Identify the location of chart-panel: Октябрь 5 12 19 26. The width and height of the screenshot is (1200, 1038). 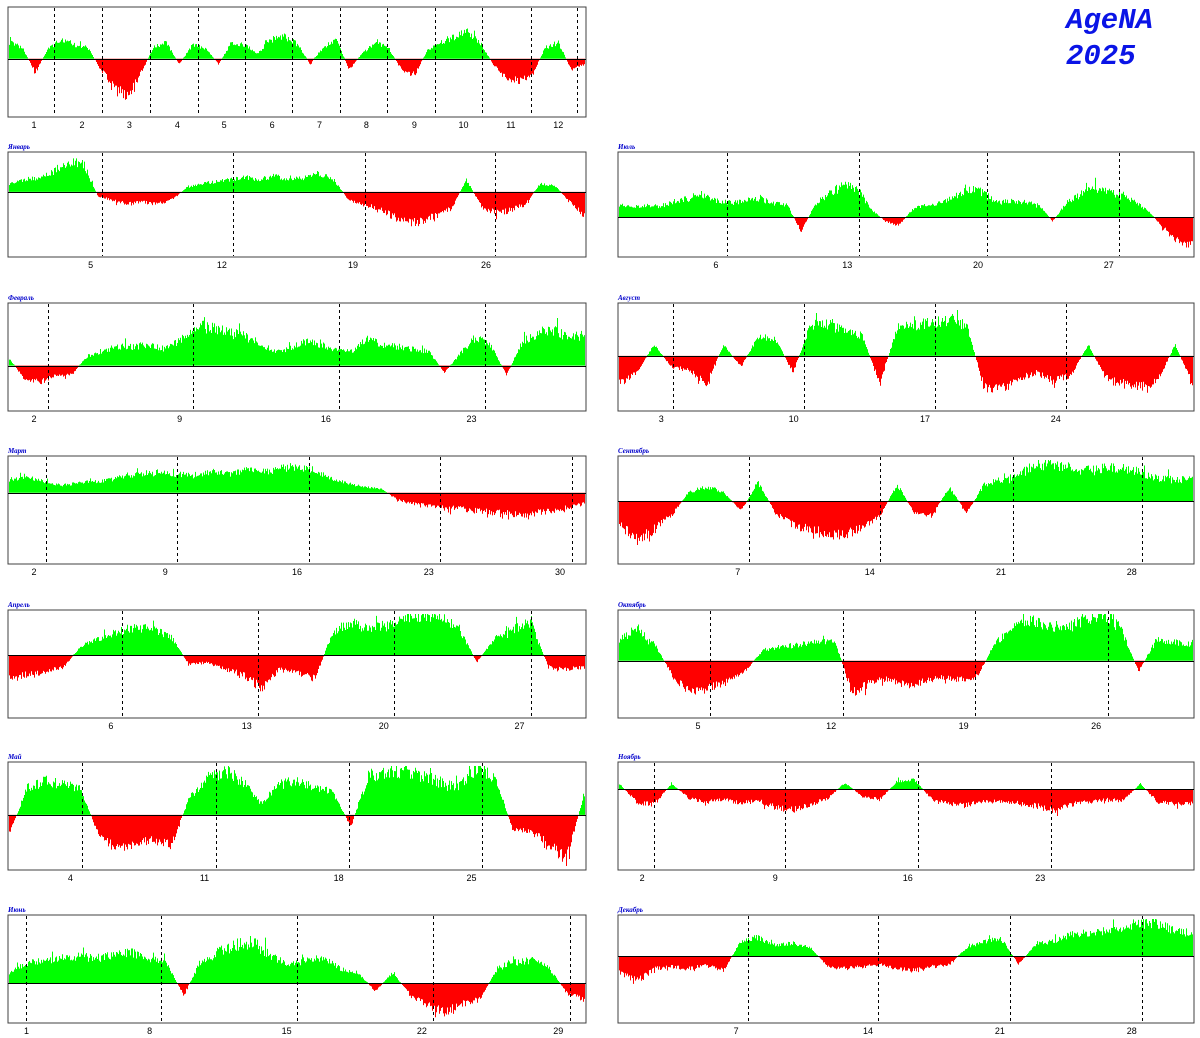
(906, 666).